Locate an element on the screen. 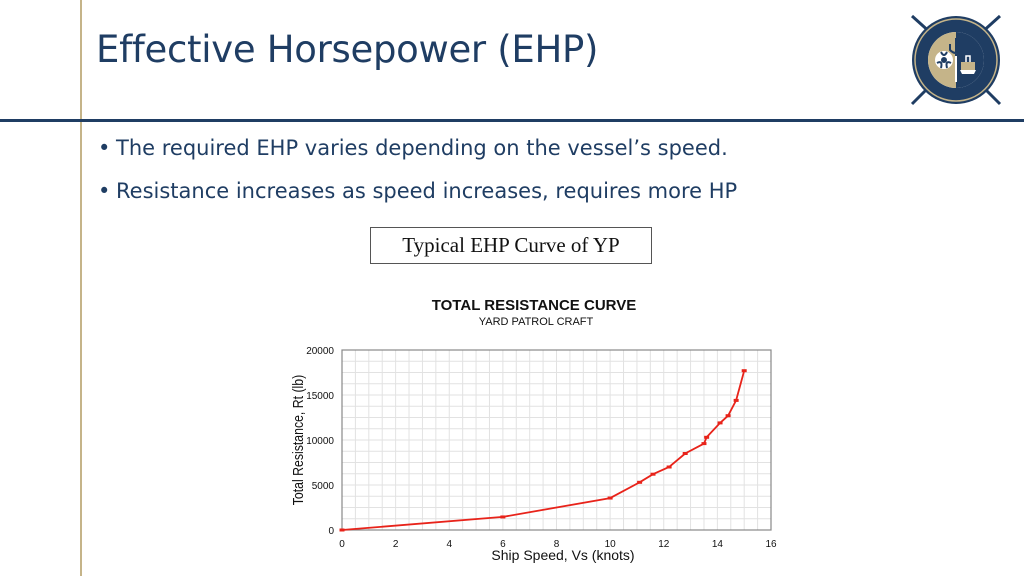  x-axis-label: Ship Speed, Vs (knots) is located at coordinates (562, 555).